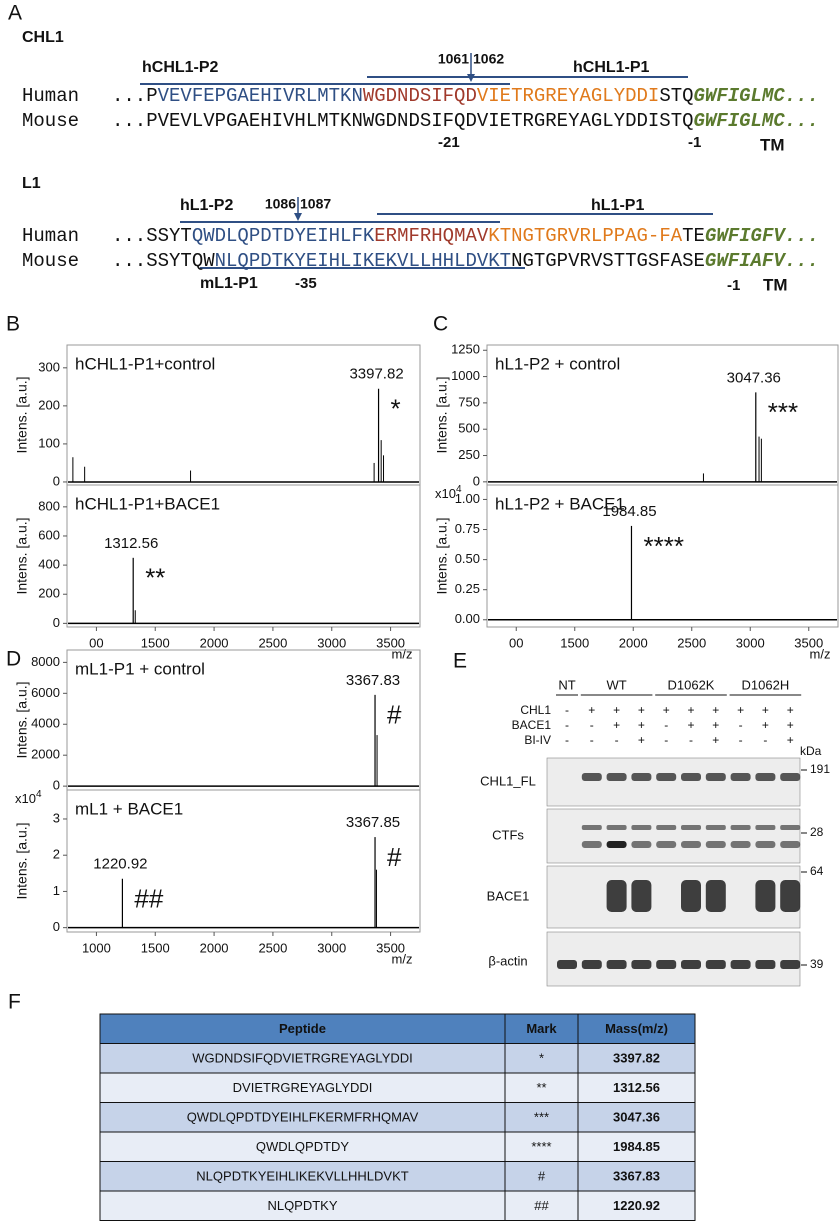  I want to click on cell-text: QWDLQPDTDYEIHLFKERMFRHQMAV, so click(303, 1117).